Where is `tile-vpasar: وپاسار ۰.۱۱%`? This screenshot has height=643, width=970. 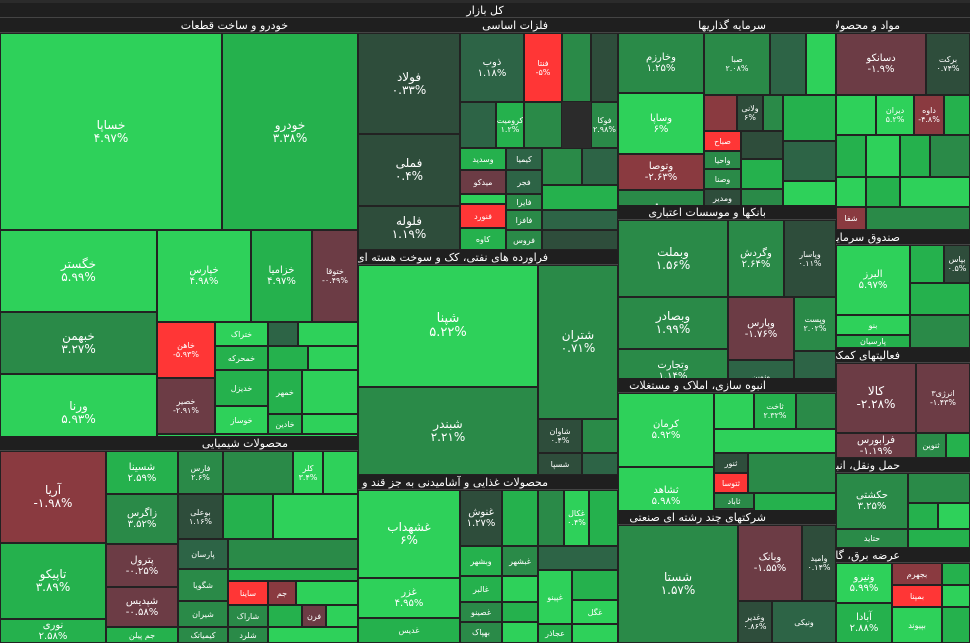
tile-vpasar: وپاسار ۰.۱۱% is located at coordinates (810, 258).